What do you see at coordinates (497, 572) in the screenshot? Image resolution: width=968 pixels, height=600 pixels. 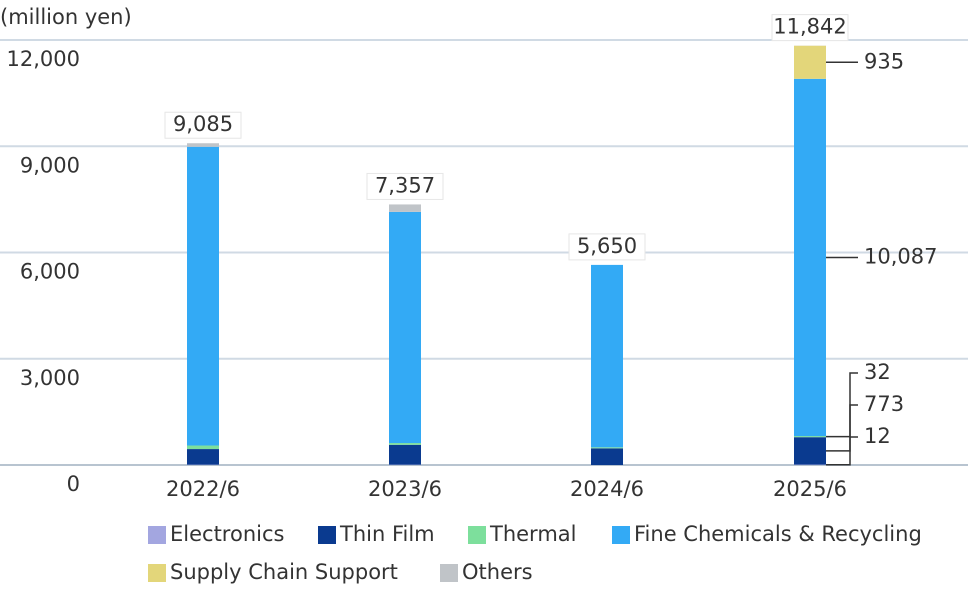 I see `legend-label: Others` at bounding box center [497, 572].